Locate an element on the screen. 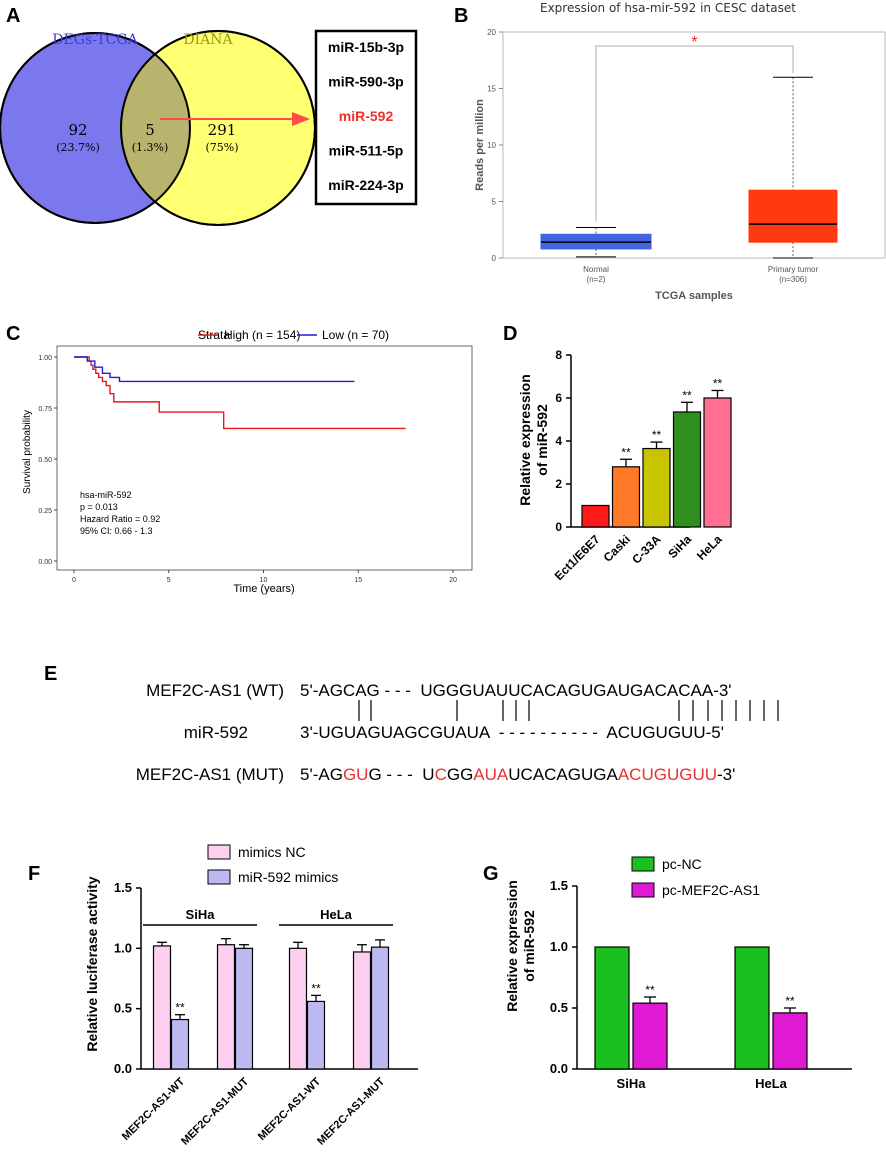 This screenshot has width=886, height=1165. seq-segment: 3'-UGUAGUAGCGUAUA is located at coordinates (395, 732).